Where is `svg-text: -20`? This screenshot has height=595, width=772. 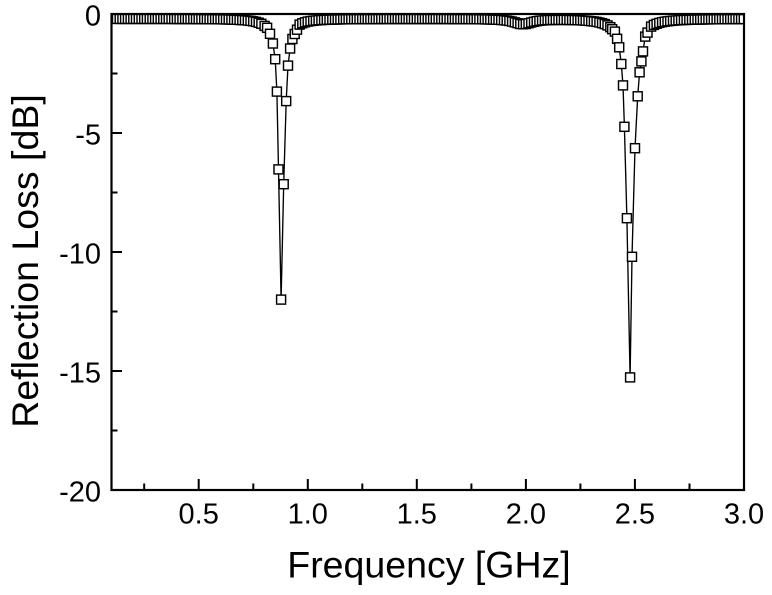
svg-text: -20 is located at coordinates (80, 493).